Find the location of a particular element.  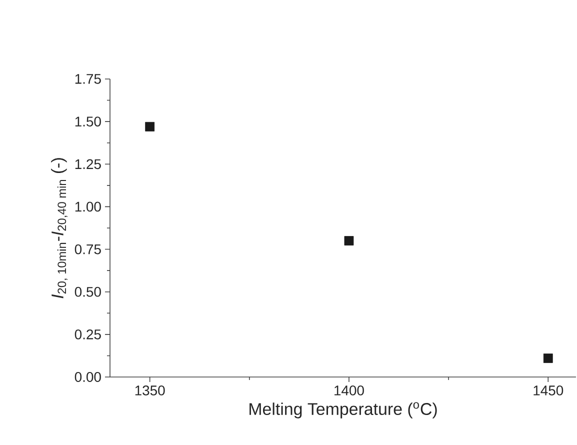

y-tick-label: 0.25 is located at coordinates (87, 334).